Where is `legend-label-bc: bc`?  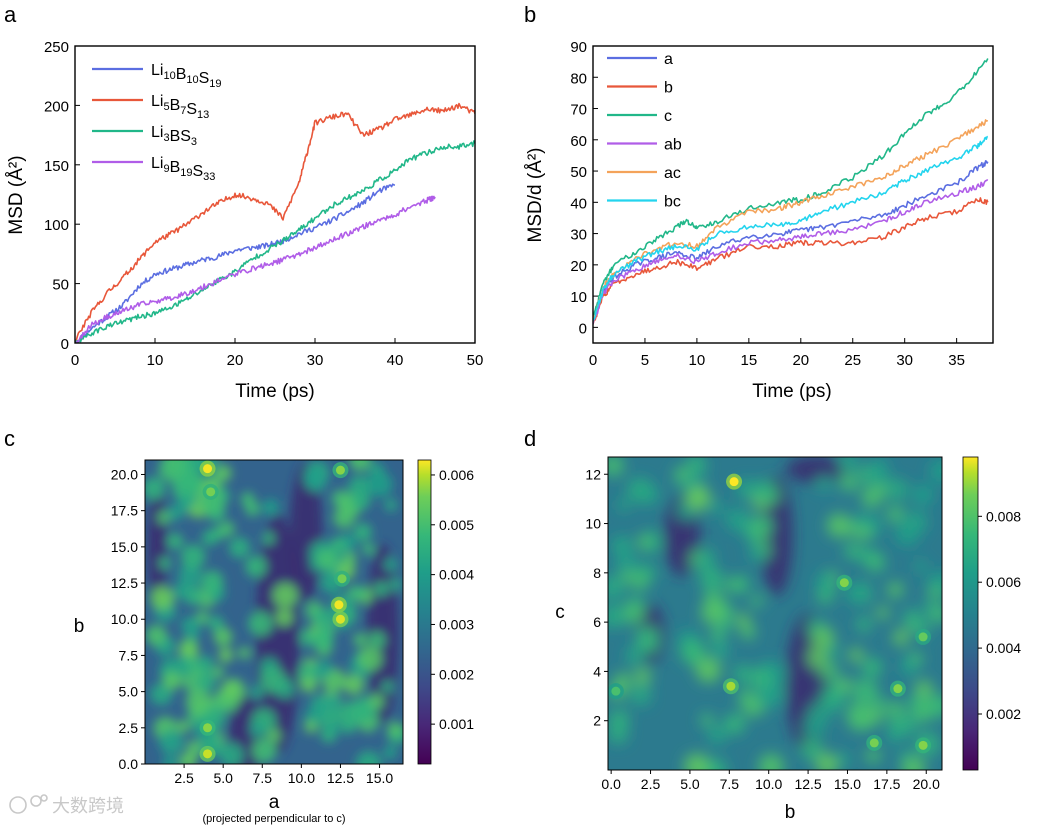
legend-label-bc: bc is located at coordinates (672, 202).